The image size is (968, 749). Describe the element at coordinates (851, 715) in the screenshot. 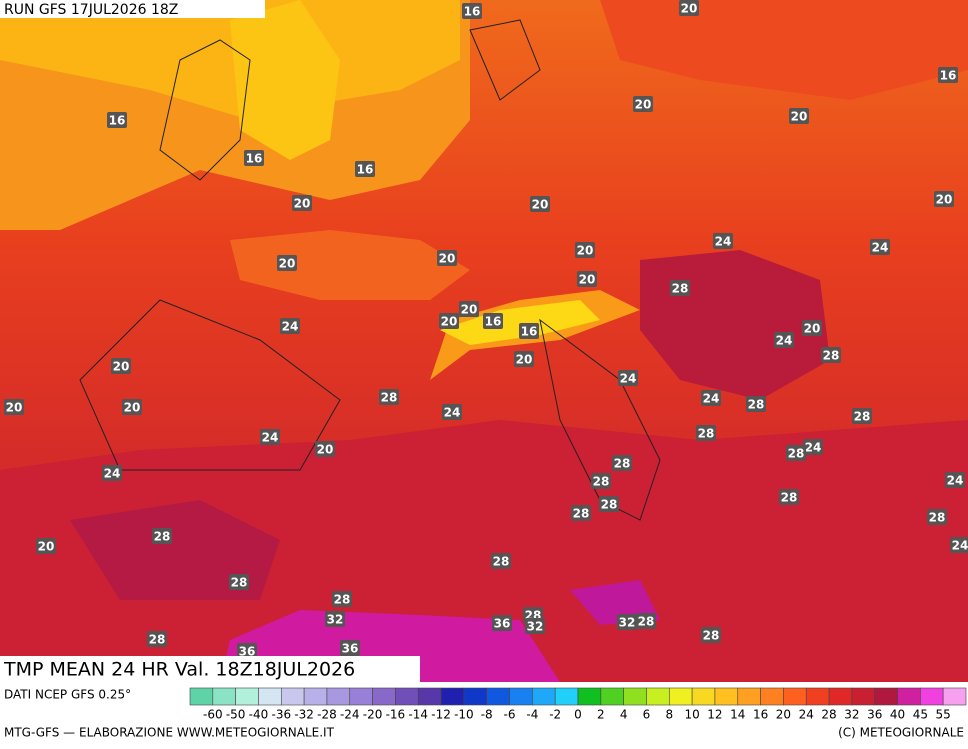

I see `scale-label: 32` at that location.